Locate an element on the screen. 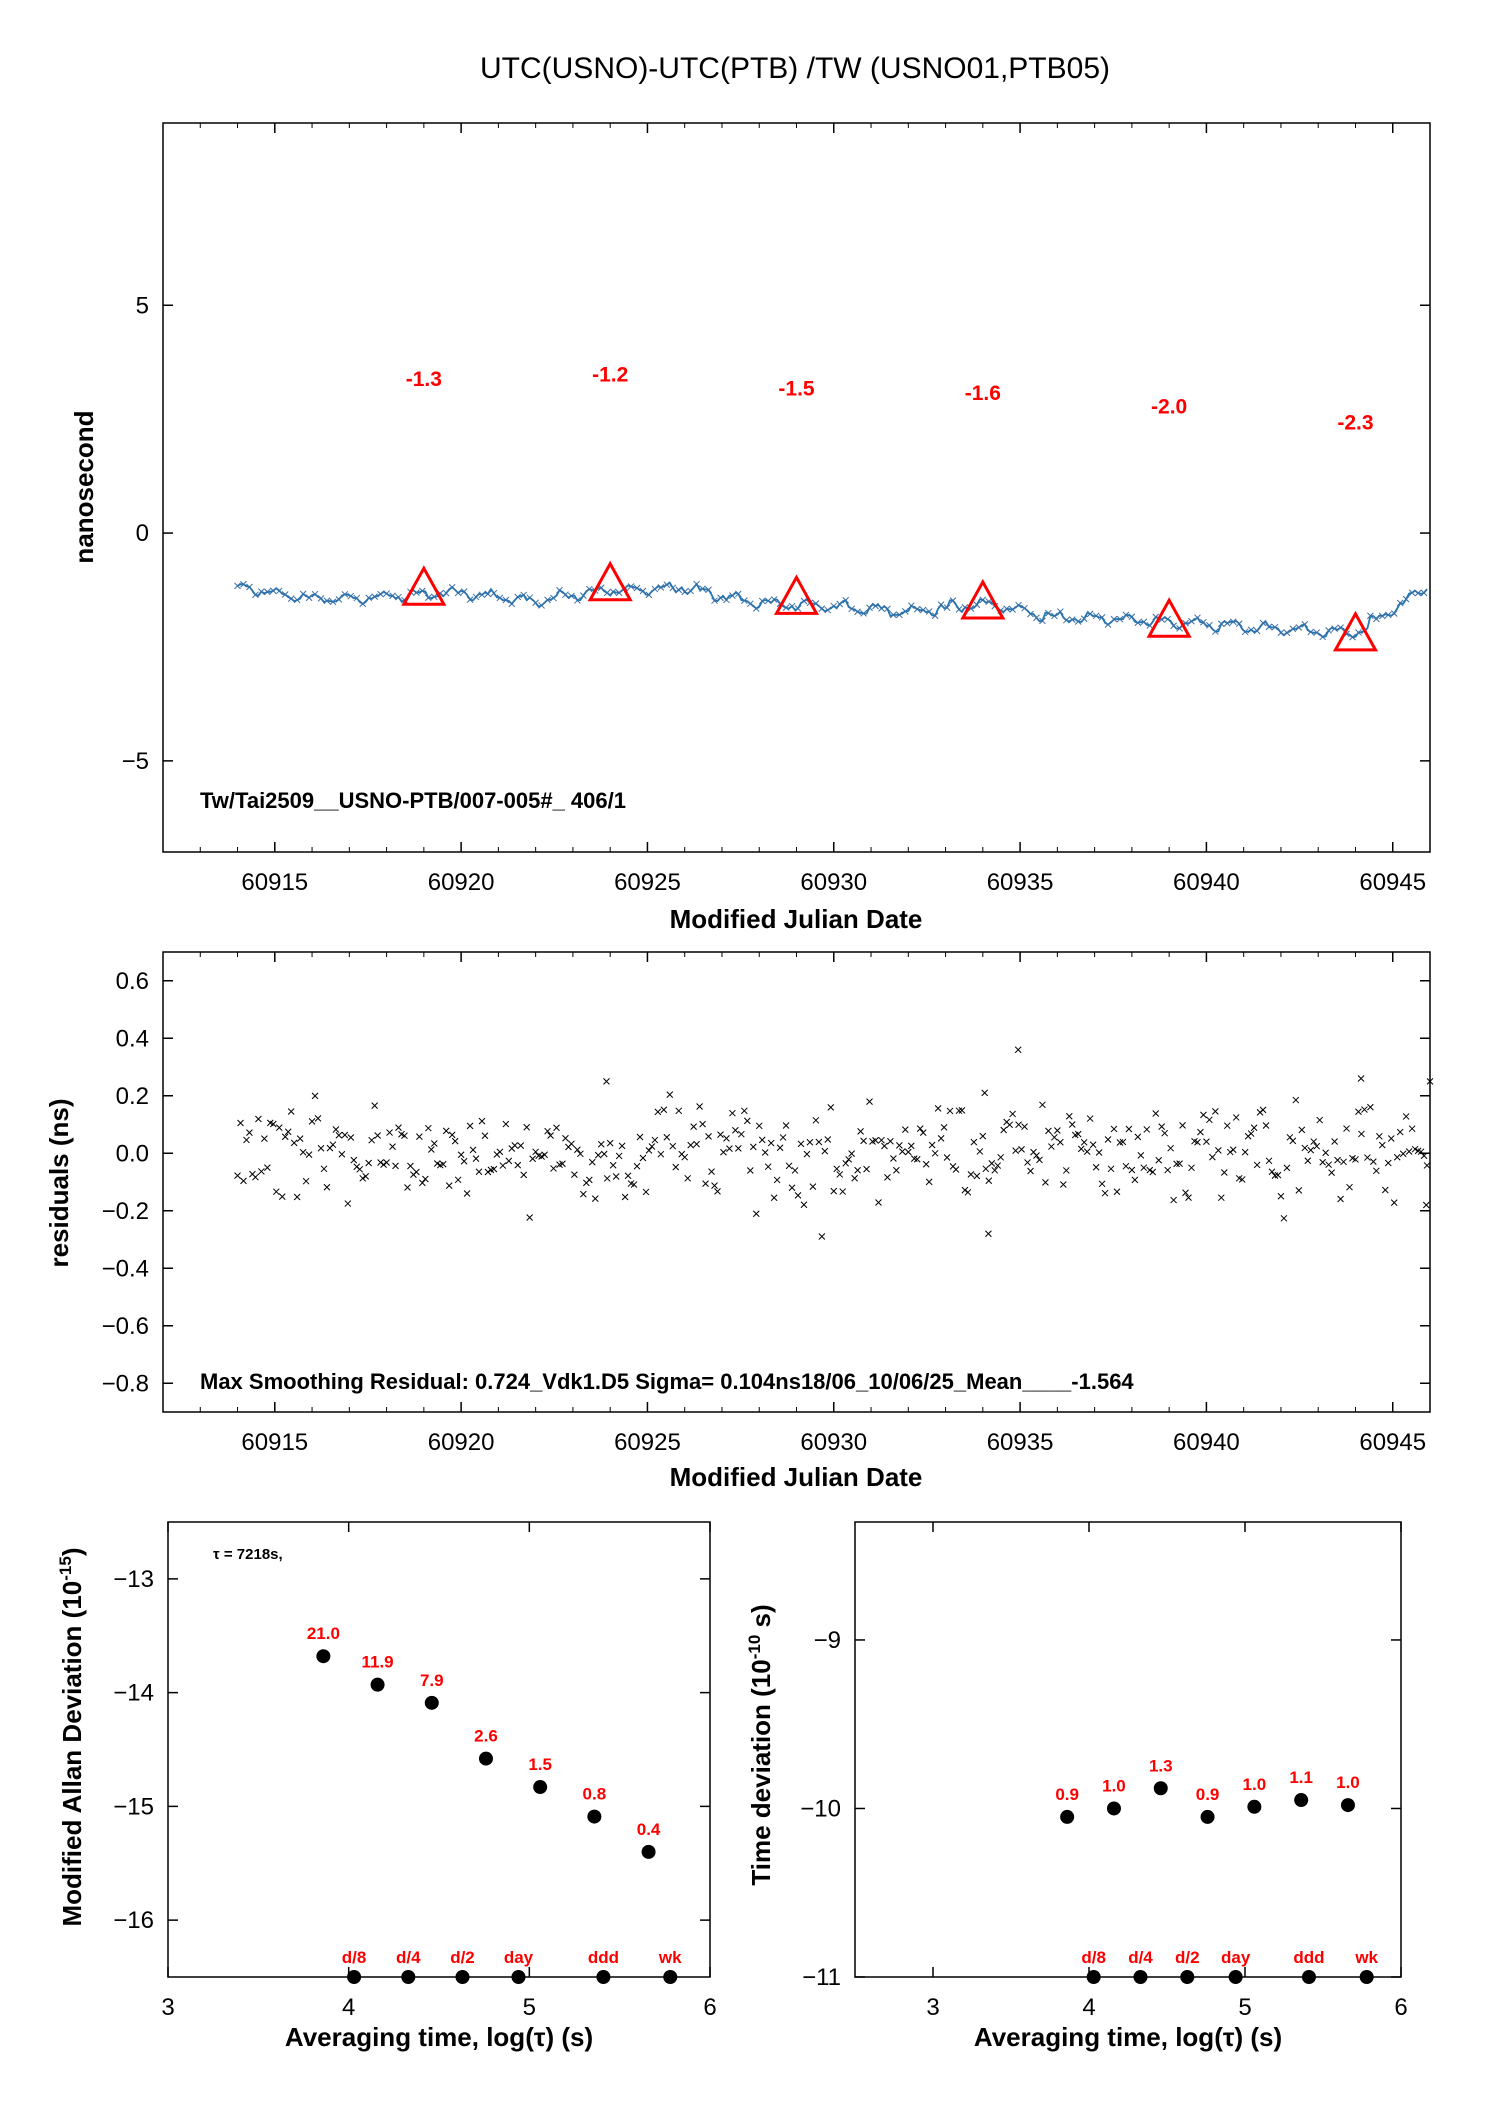 The width and height of the screenshot is (1488, 2105). allan-deviation-plot-frame is located at coordinates (439, 1749).